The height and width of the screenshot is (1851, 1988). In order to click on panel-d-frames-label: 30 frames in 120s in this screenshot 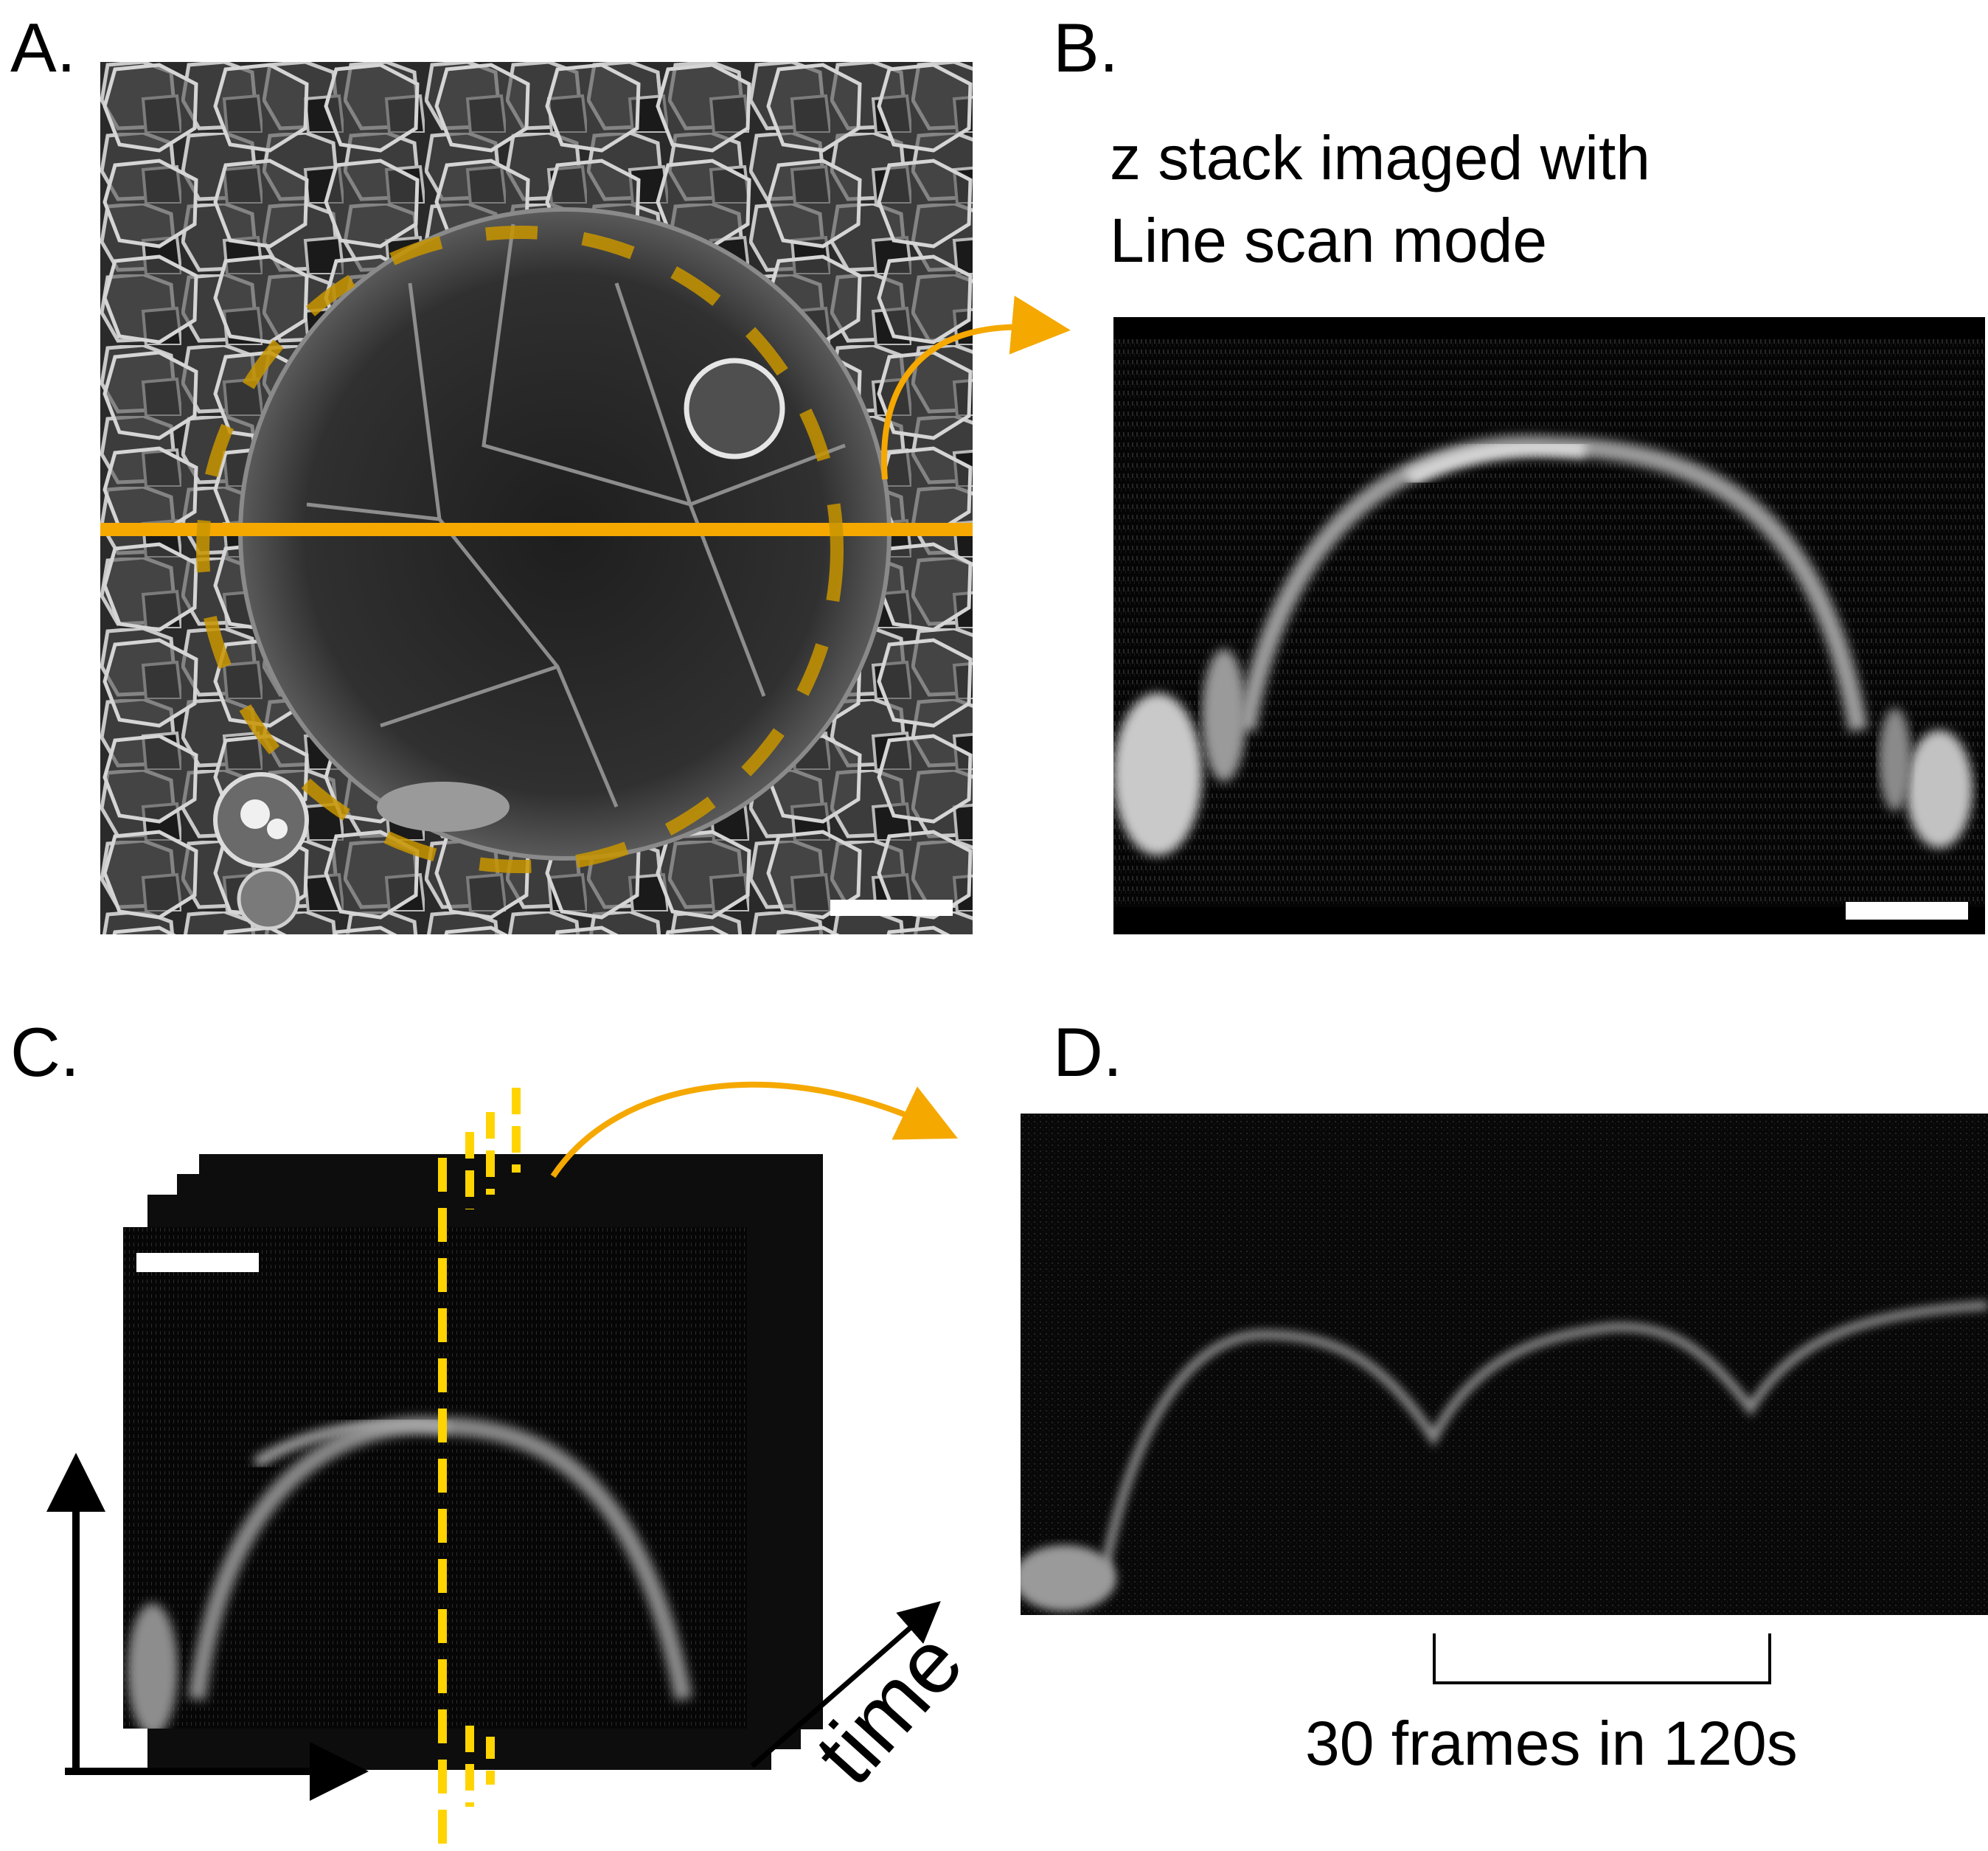, I will do `click(1551, 1743)`.